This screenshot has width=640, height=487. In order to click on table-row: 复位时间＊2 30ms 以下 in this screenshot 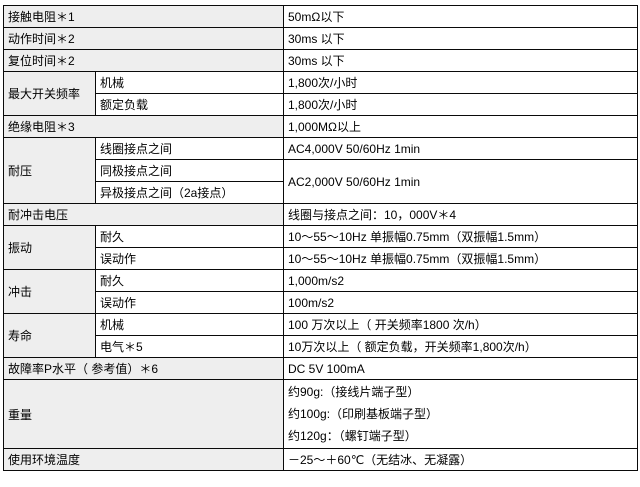, I will do `click(320, 60)`.